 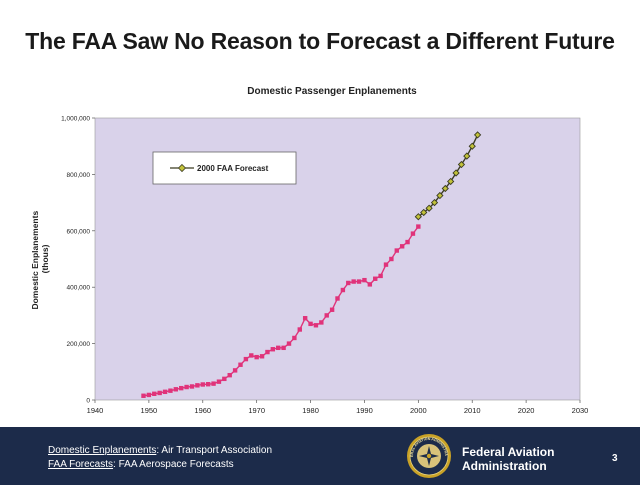 What do you see at coordinates (256, 410) in the screenshot?
I see `x-tick-label: 1970` at bounding box center [256, 410].